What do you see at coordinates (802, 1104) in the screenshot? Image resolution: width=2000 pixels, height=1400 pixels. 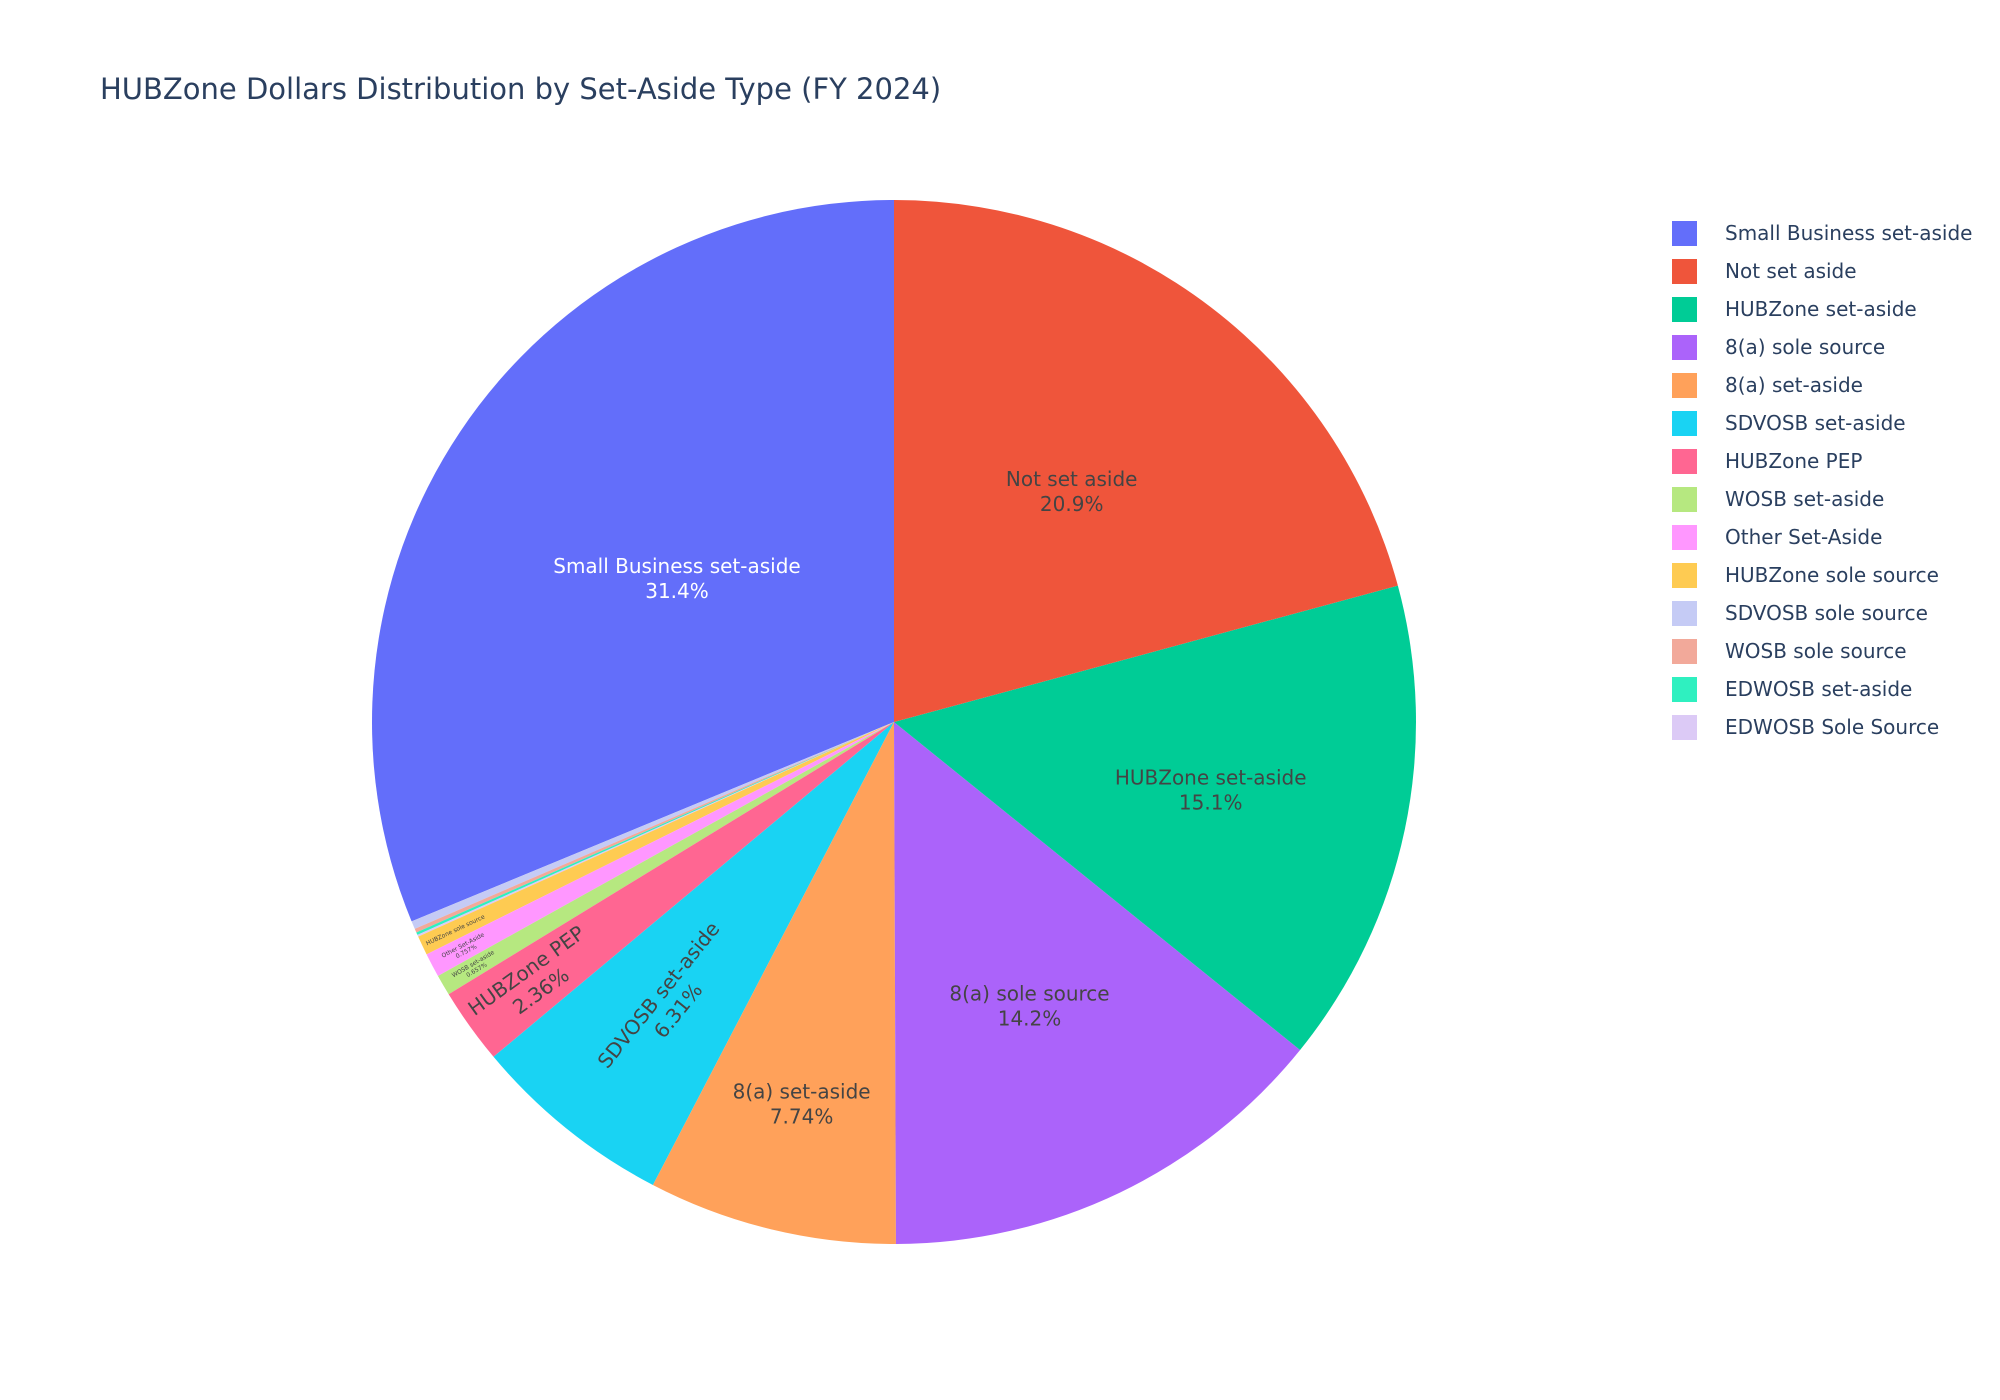 I see `slice-label-8-a-set-aside: 8(a) set-aside 7.74%` at bounding box center [802, 1104].